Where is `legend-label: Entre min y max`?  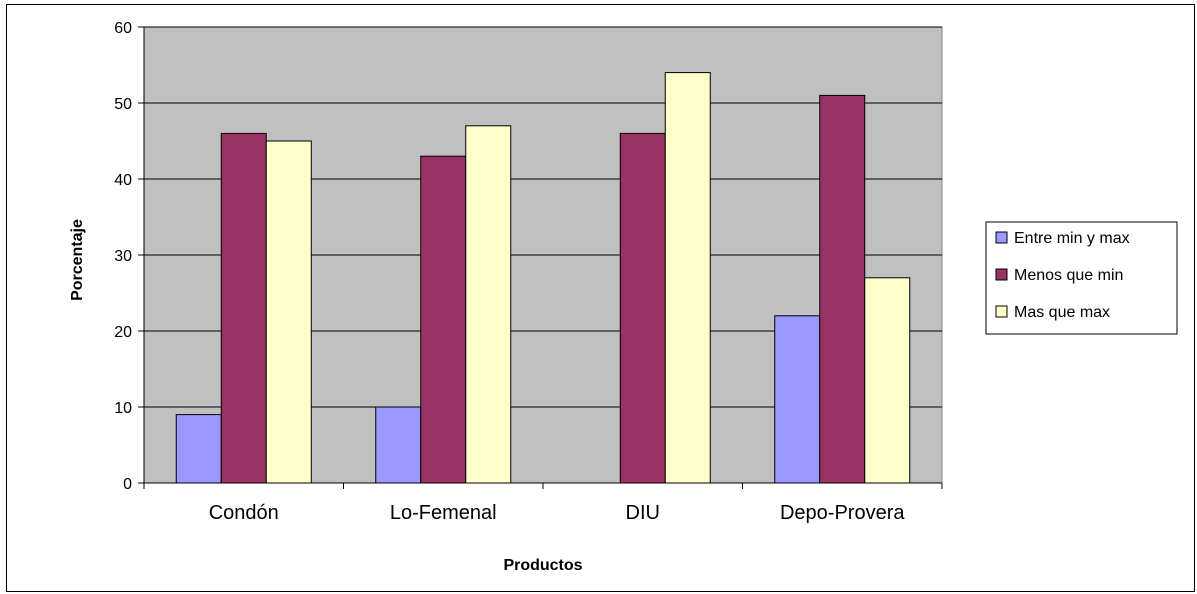
legend-label: Entre min y max is located at coordinates (1072, 238).